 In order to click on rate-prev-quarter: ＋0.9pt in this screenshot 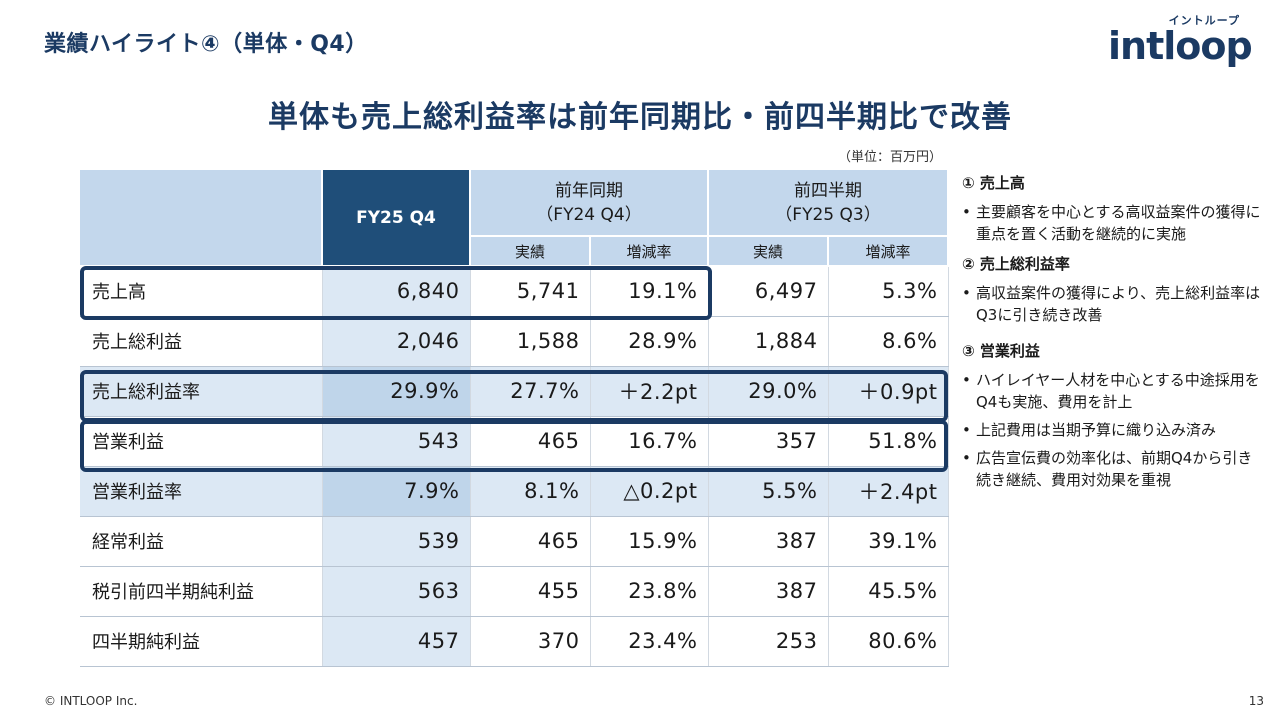, I will do `click(888, 391)`.